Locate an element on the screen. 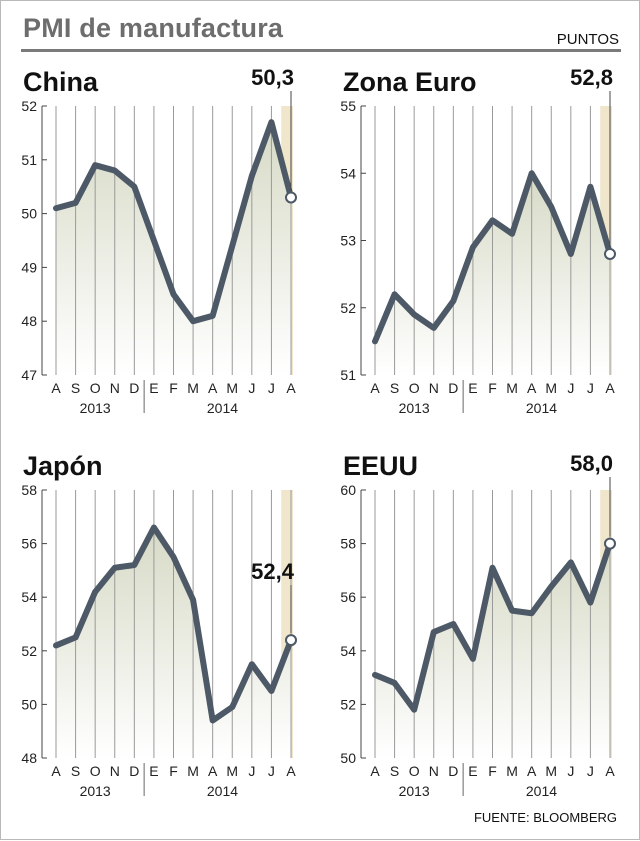 This screenshot has height=841, width=640. x-tick-label: D is located at coordinates (134, 388).